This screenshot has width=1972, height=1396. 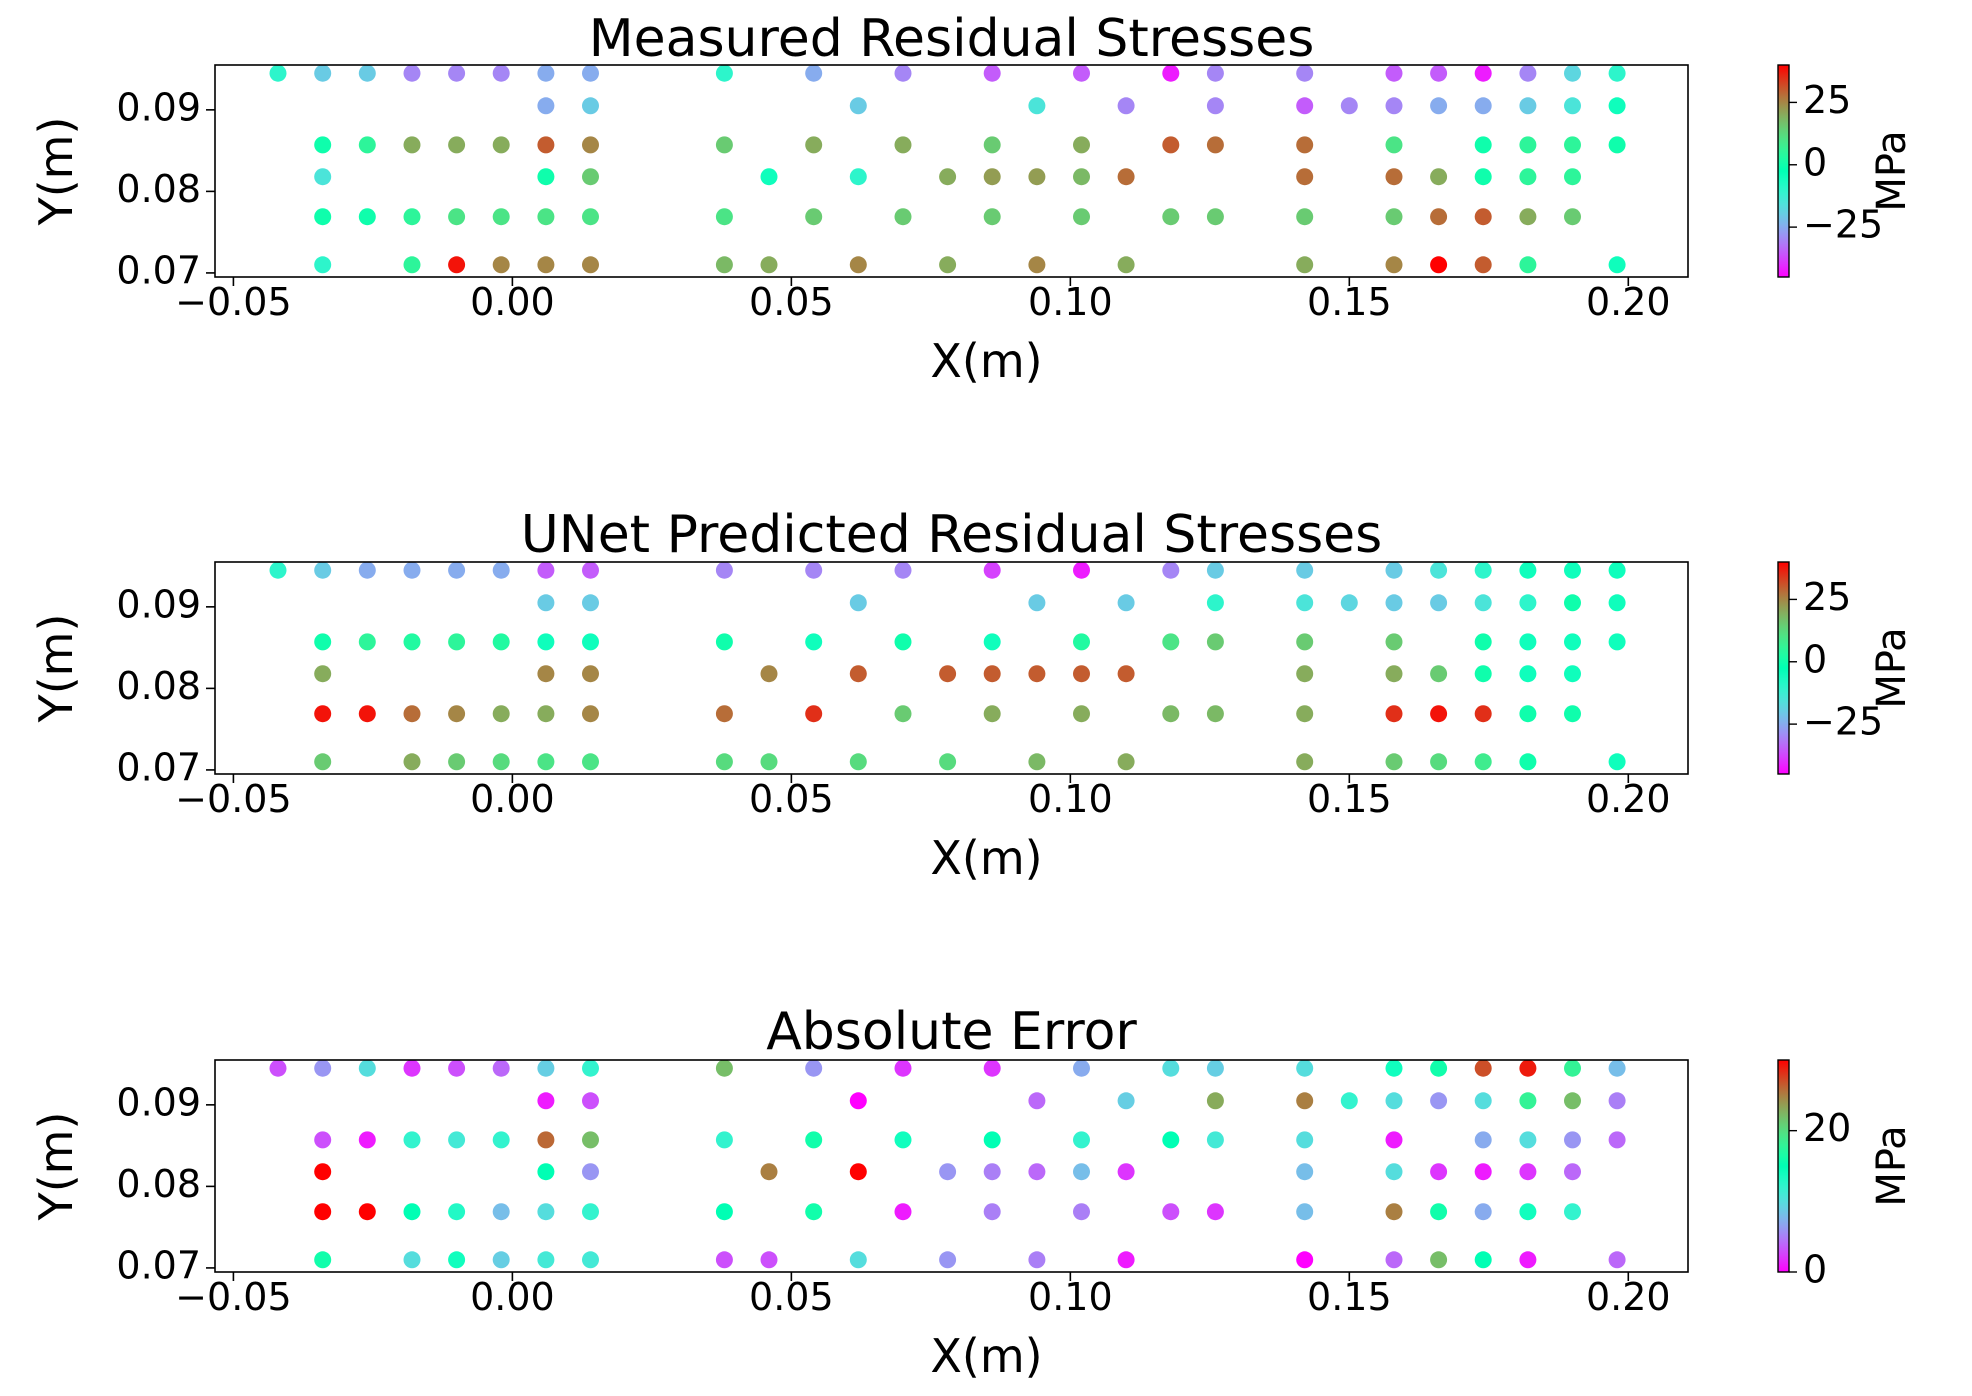 I want to click on colorbar-tick-label: 25, so click(x=1827, y=597).